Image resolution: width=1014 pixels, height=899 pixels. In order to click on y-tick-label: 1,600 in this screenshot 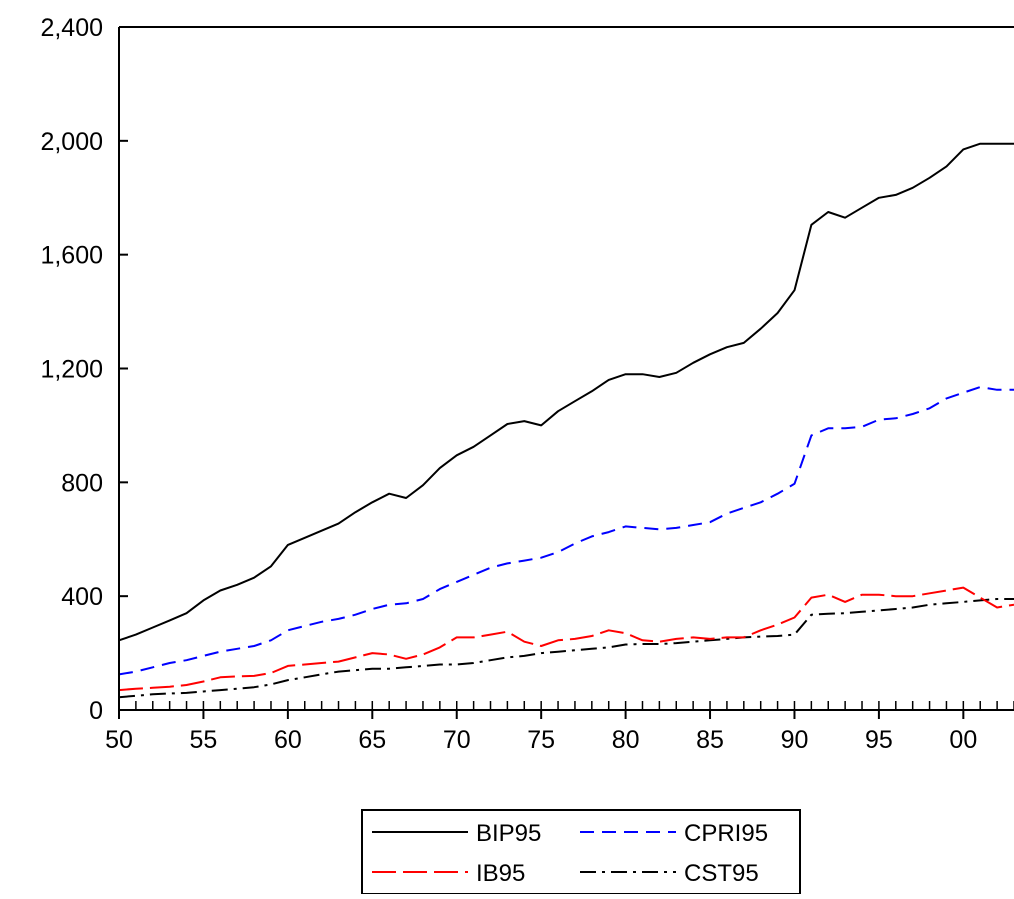, I will do `click(71, 256)`.